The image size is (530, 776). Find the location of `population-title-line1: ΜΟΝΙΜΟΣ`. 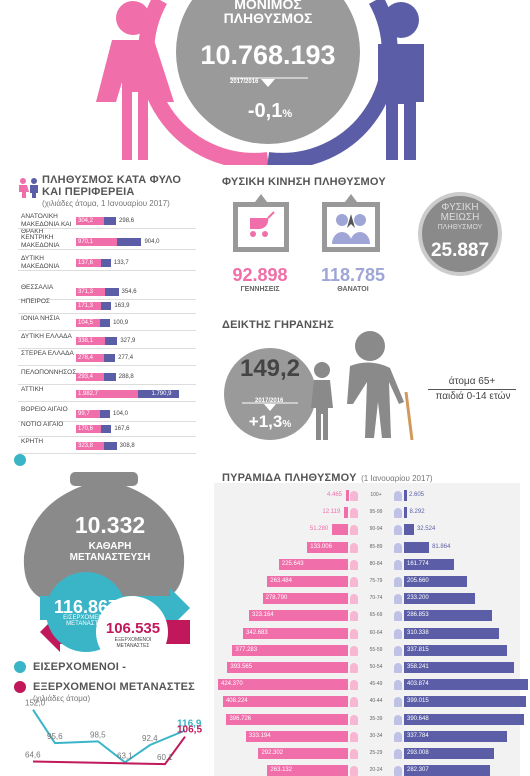

population-title-line1: ΜΟΝΙΜΟΣ is located at coordinates (268, 6).